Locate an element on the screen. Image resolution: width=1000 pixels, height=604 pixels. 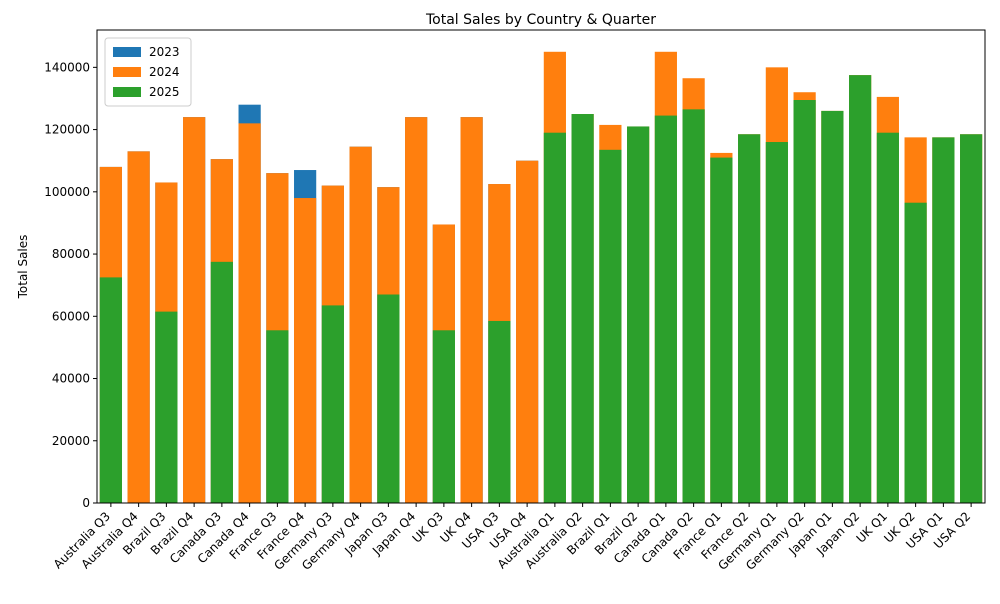
legend-swatch-2023 is located at coordinates (127, 52).